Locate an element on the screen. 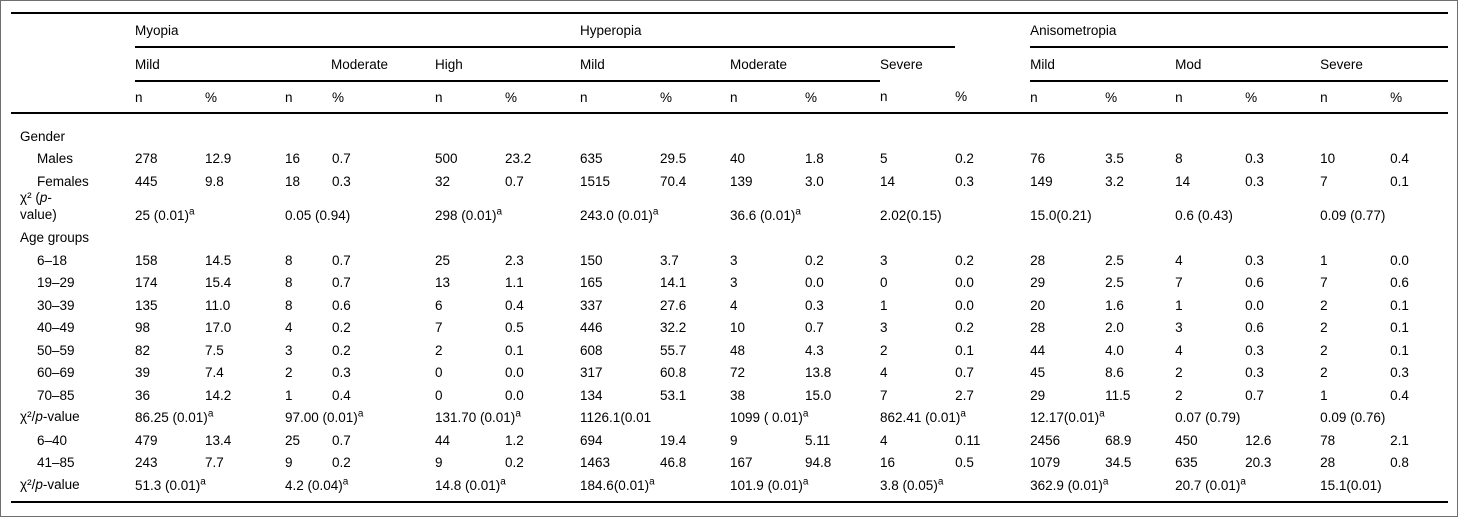  corner-cell is located at coordinates (73, 30).